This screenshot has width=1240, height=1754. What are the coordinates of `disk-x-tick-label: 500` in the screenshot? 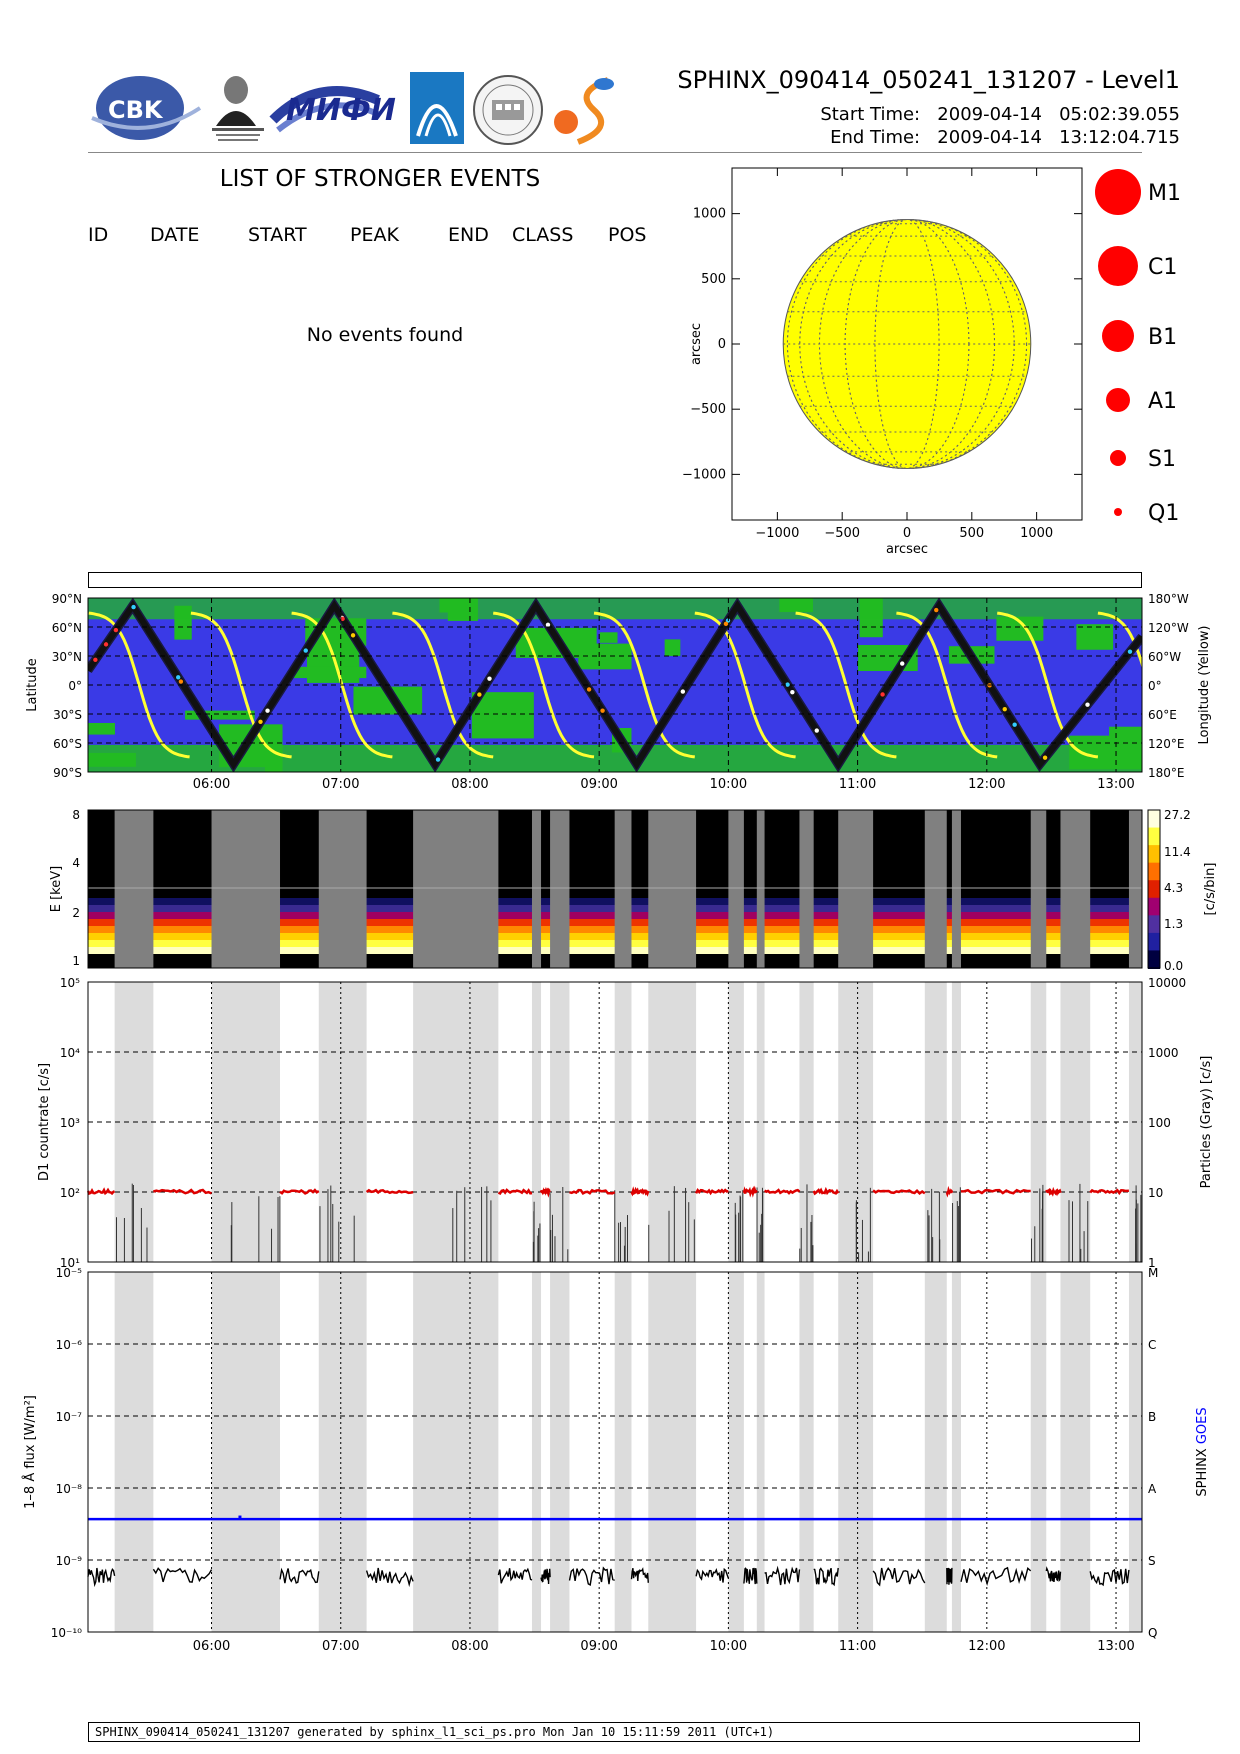 It's located at (971, 533).